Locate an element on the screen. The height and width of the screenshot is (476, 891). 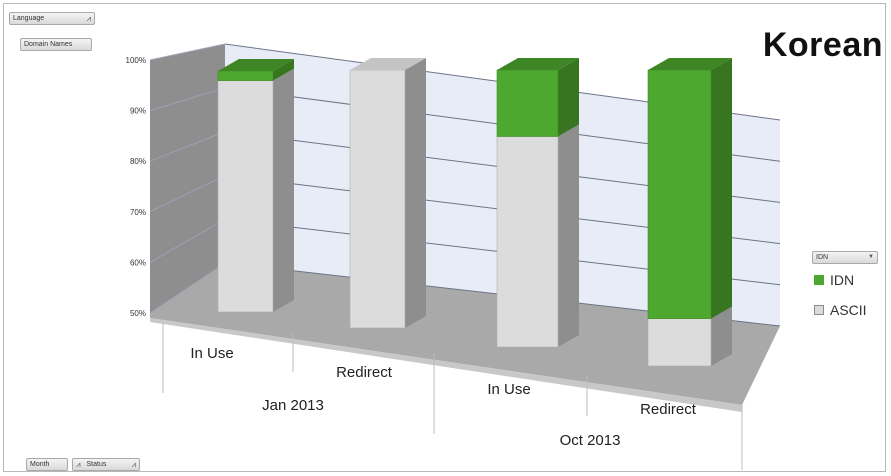
idn-filter-label: IDN is located at coordinates (822, 257).